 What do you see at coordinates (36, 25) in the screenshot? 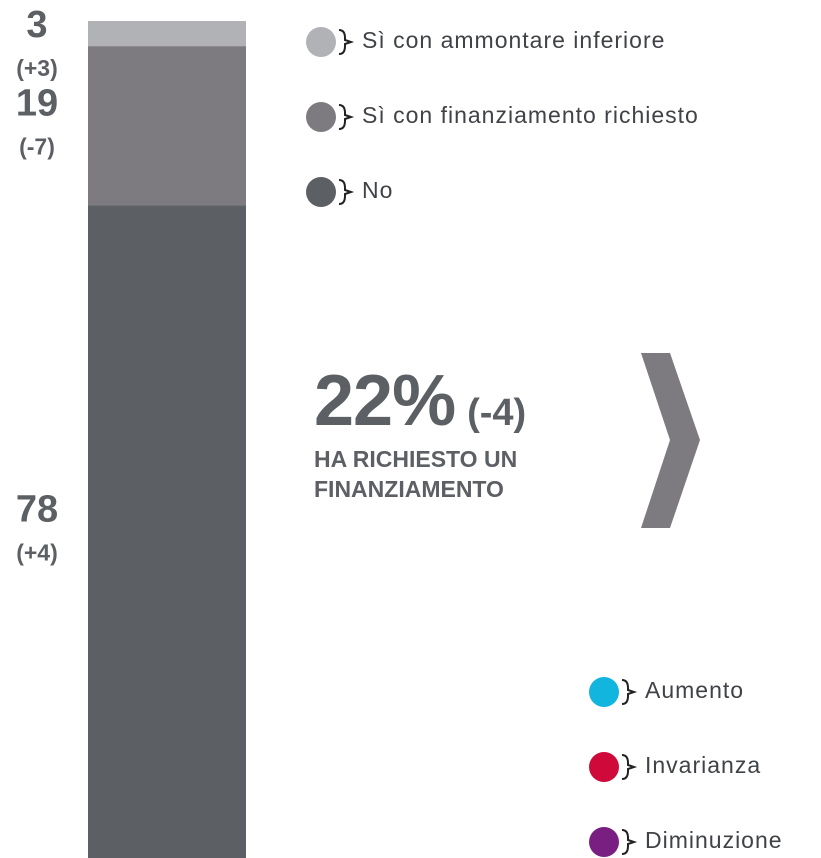
I see `value-label: 3` at bounding box center [36, 25].